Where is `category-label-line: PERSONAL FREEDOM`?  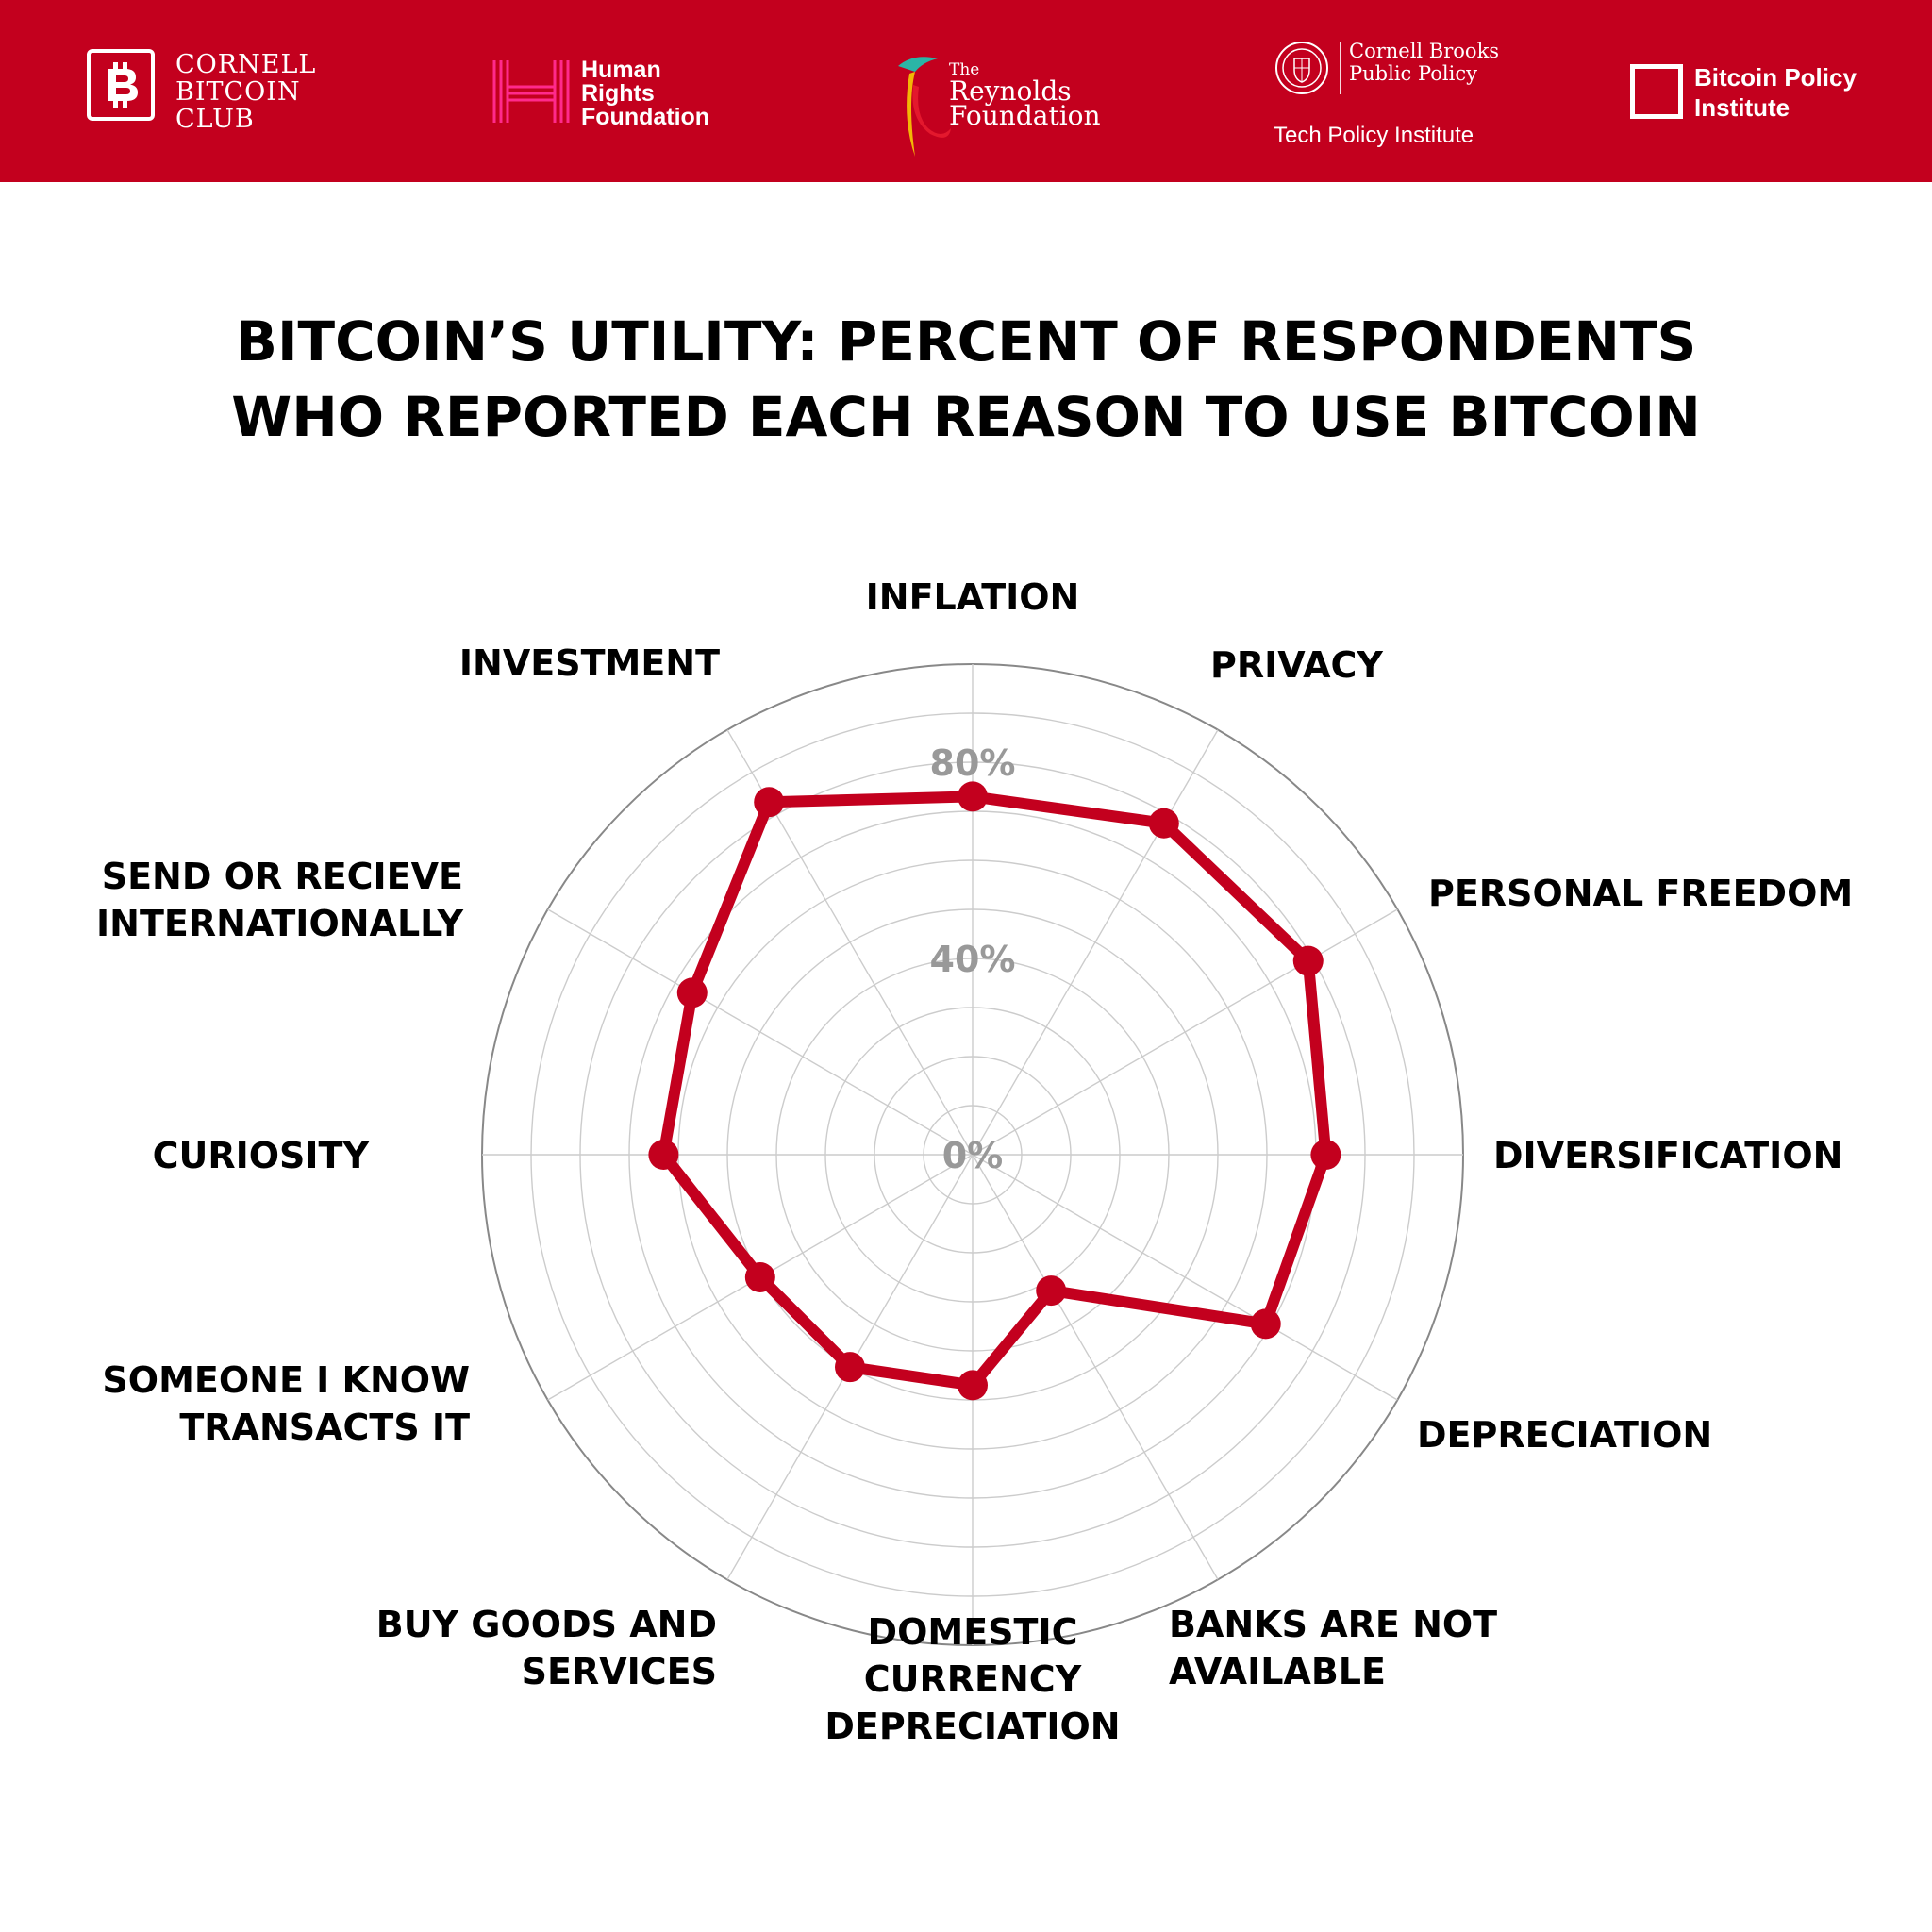
category-label-line: PERSONAL FREEDOM is located at coordinates (1640, 893).